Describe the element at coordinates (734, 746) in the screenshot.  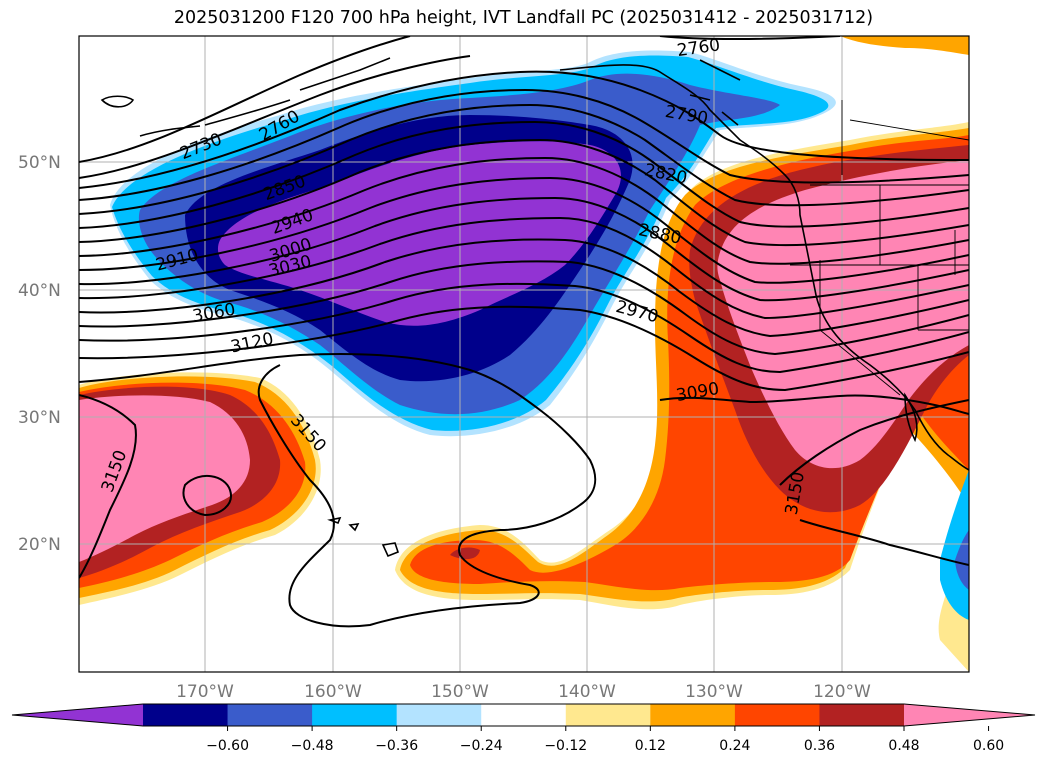
I see `colorbar-tick-label: 0.24` at that location.